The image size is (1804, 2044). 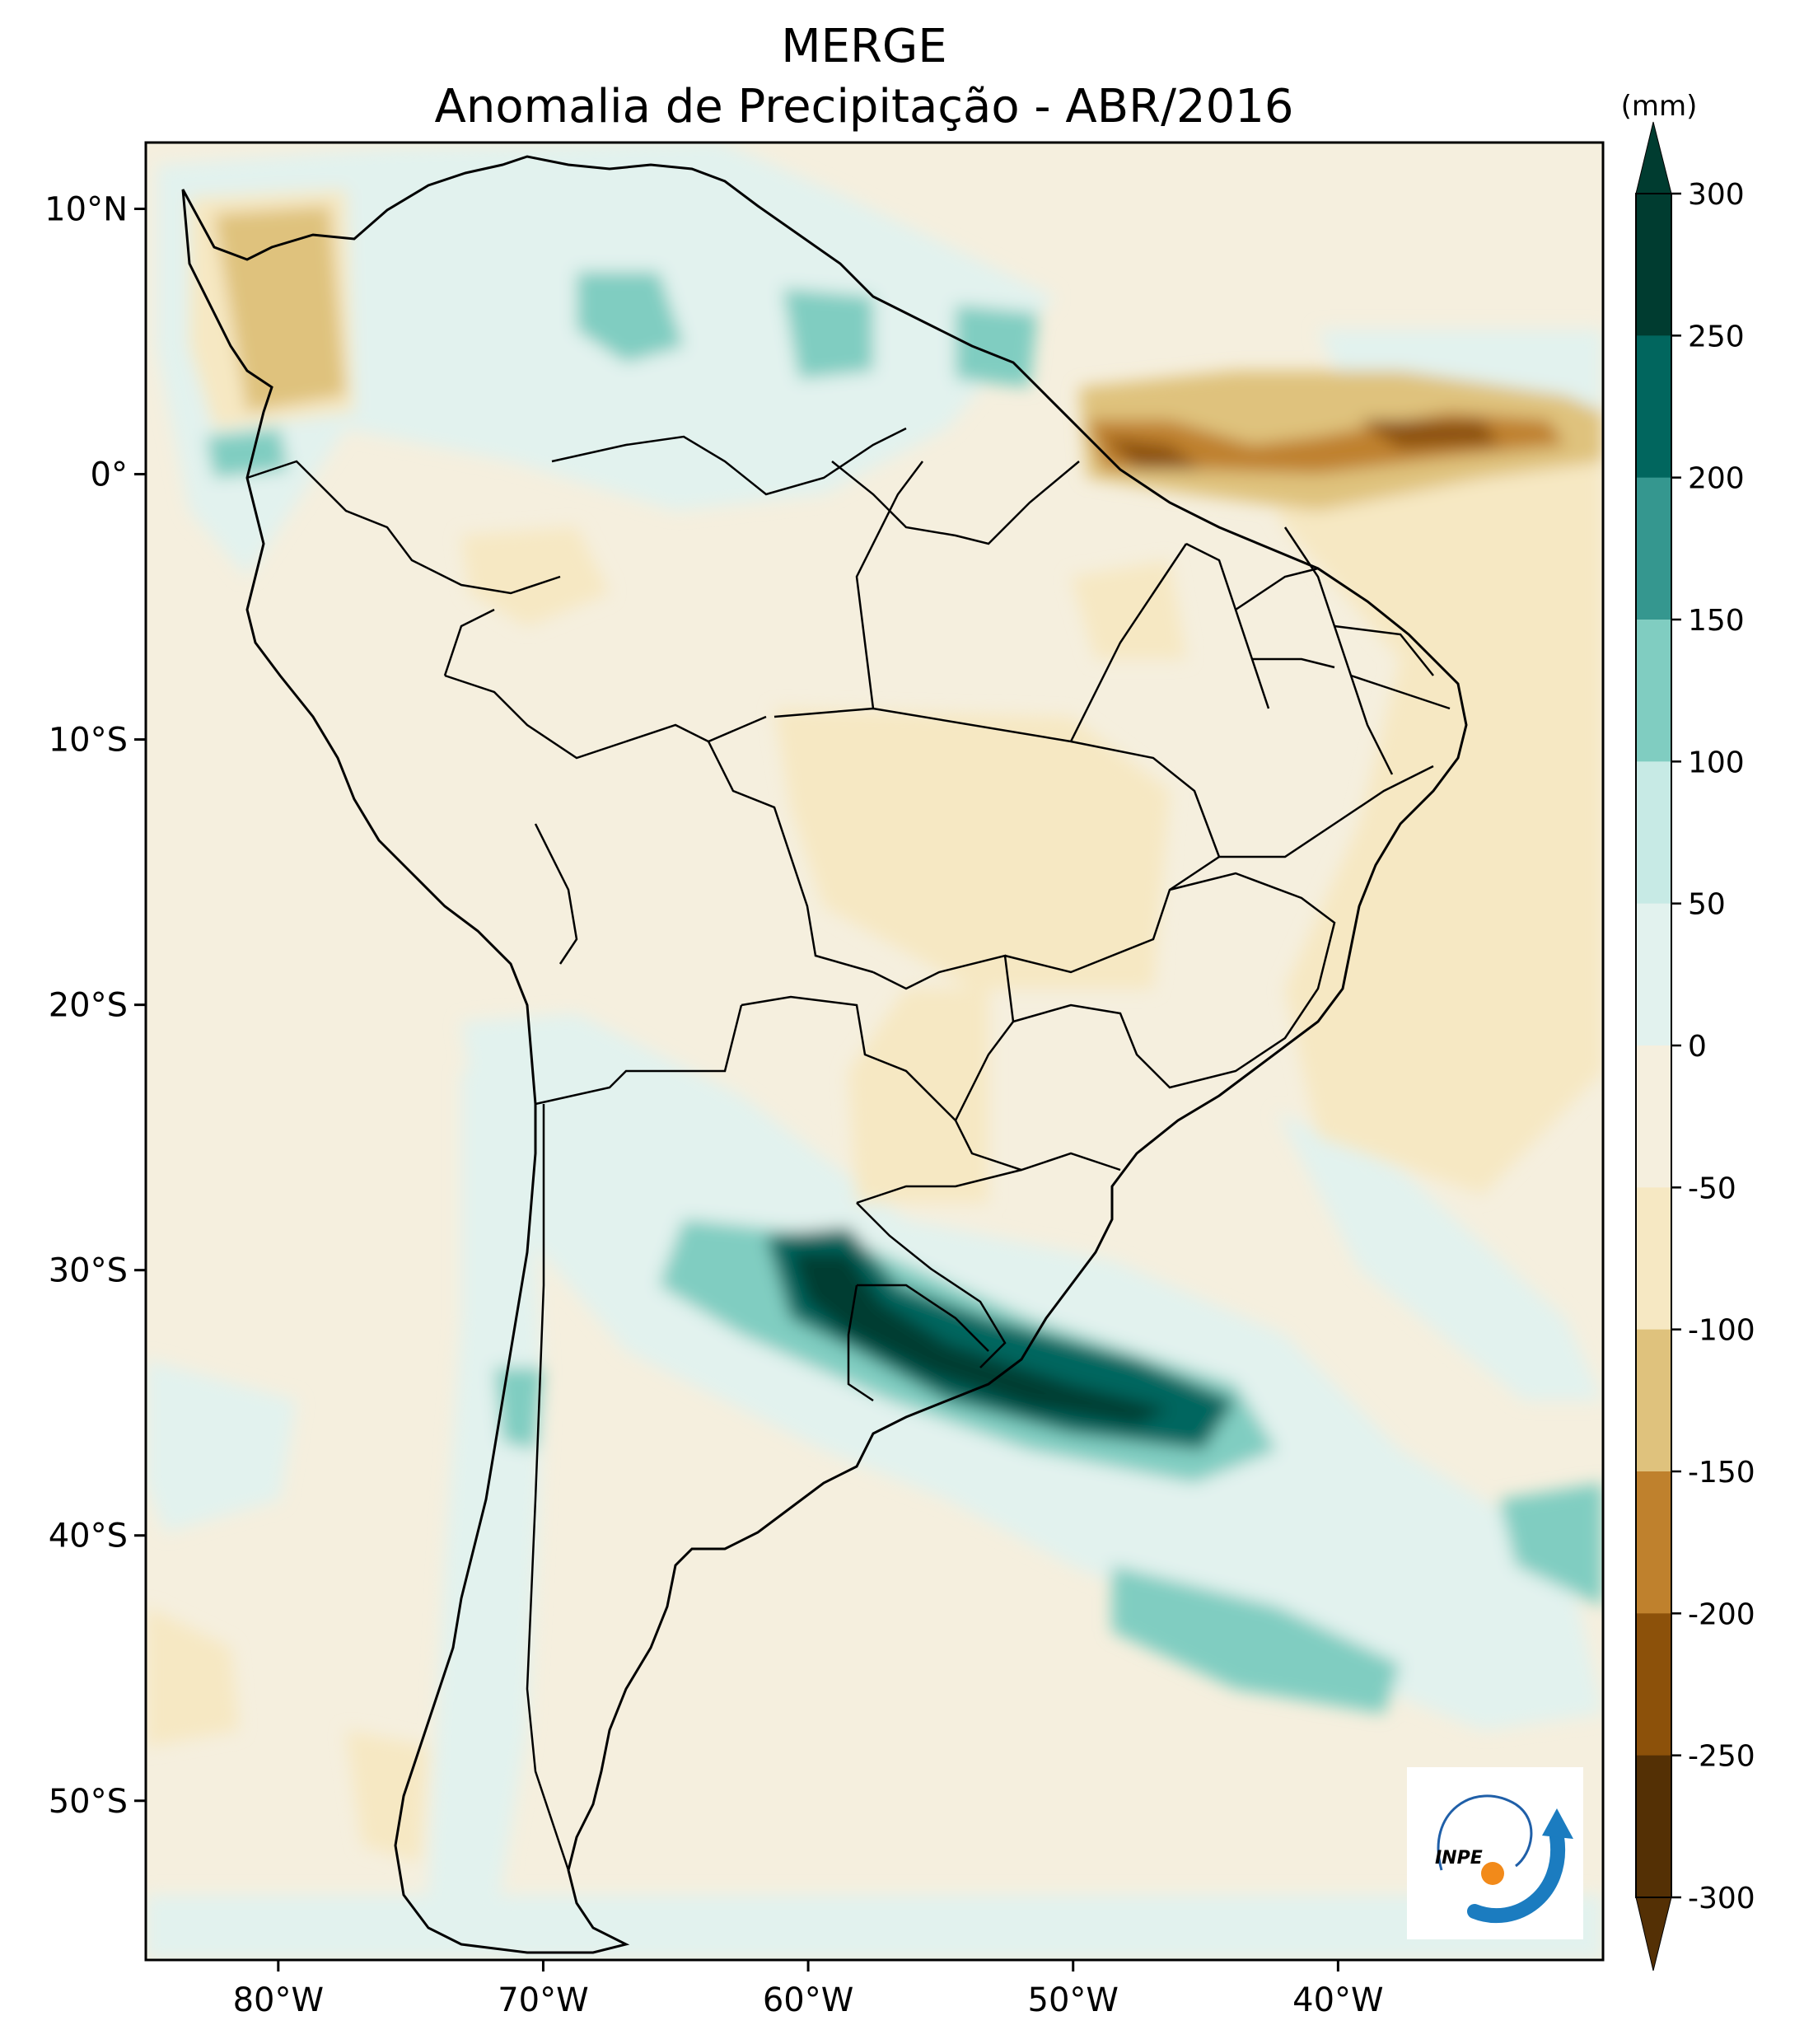 I want to click on colorbar-tick-label: 200, so click(x=1716, y=479).